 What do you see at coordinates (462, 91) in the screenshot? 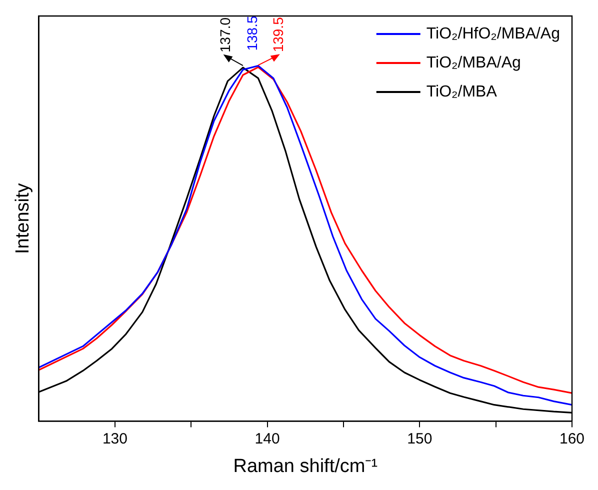
I see `legend-label: TiO₂/MBA` at bounding box center [462, 91].